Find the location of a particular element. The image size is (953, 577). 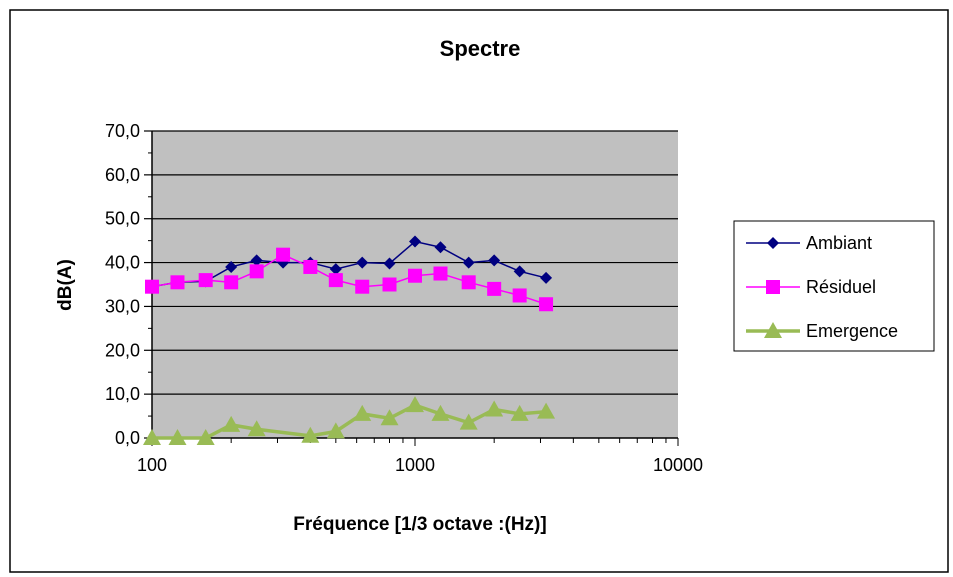

x-tick-label: 1000 is located at coordinates (415, 465).